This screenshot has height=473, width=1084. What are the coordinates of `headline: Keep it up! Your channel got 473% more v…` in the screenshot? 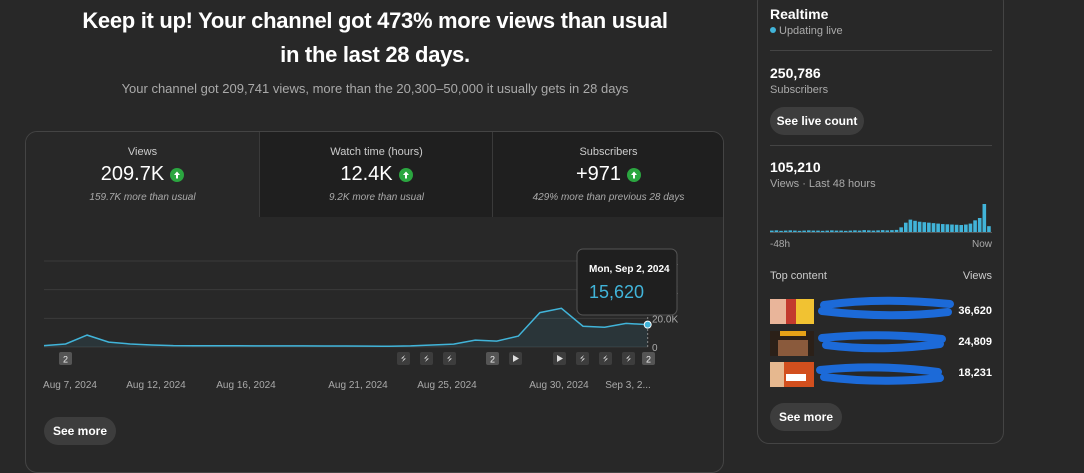 It's located at (375, 37).